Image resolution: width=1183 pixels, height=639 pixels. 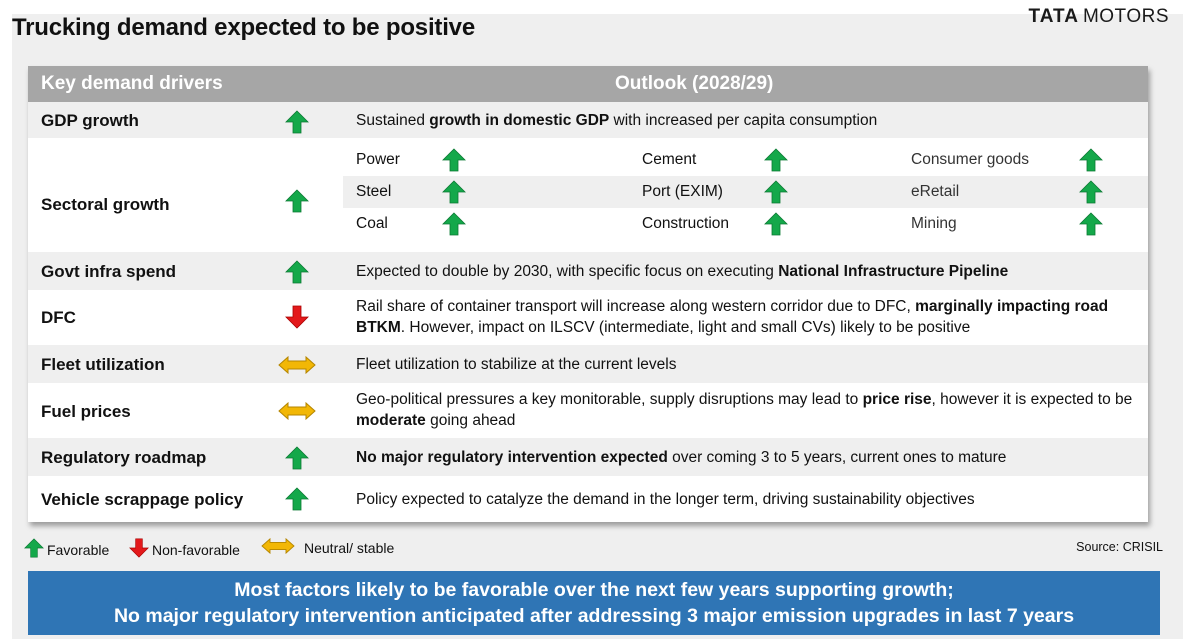 I want to click on row-label: Regulatory roadmap, so click(x=124, y=457).